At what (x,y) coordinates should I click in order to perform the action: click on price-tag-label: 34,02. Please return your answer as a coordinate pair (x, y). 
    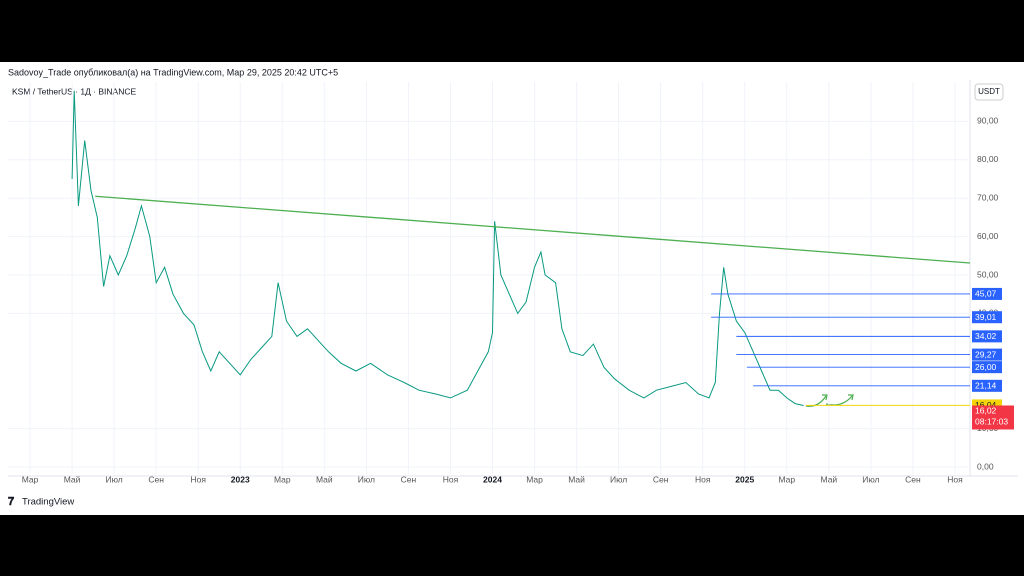
    Looking at the image, I should click on (986, 336).